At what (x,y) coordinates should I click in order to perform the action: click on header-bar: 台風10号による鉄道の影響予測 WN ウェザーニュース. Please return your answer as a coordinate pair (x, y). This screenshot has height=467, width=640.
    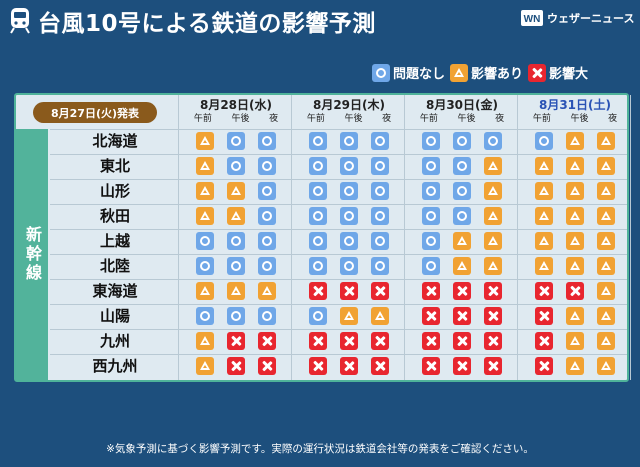
    Looking at the image, I should click on (320, 20).